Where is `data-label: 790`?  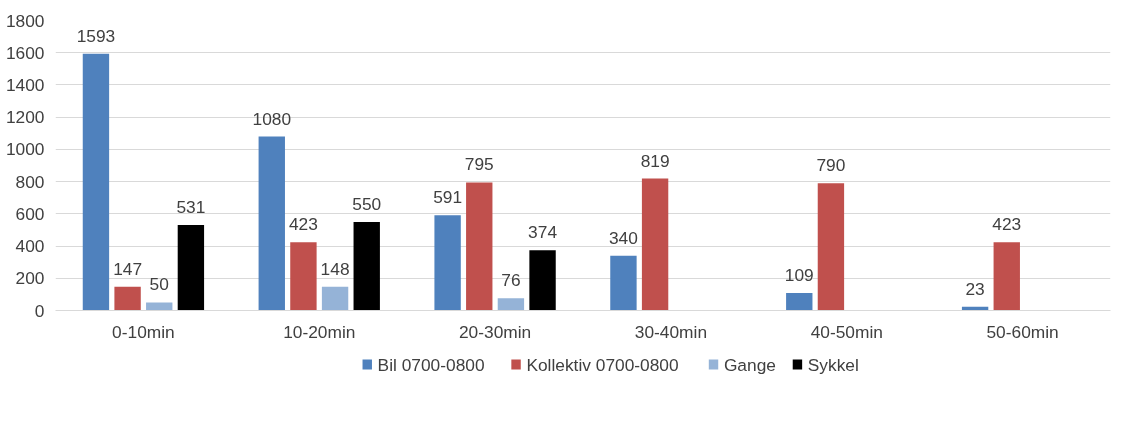 data-label: 790 is located at coordinates (831, 165).